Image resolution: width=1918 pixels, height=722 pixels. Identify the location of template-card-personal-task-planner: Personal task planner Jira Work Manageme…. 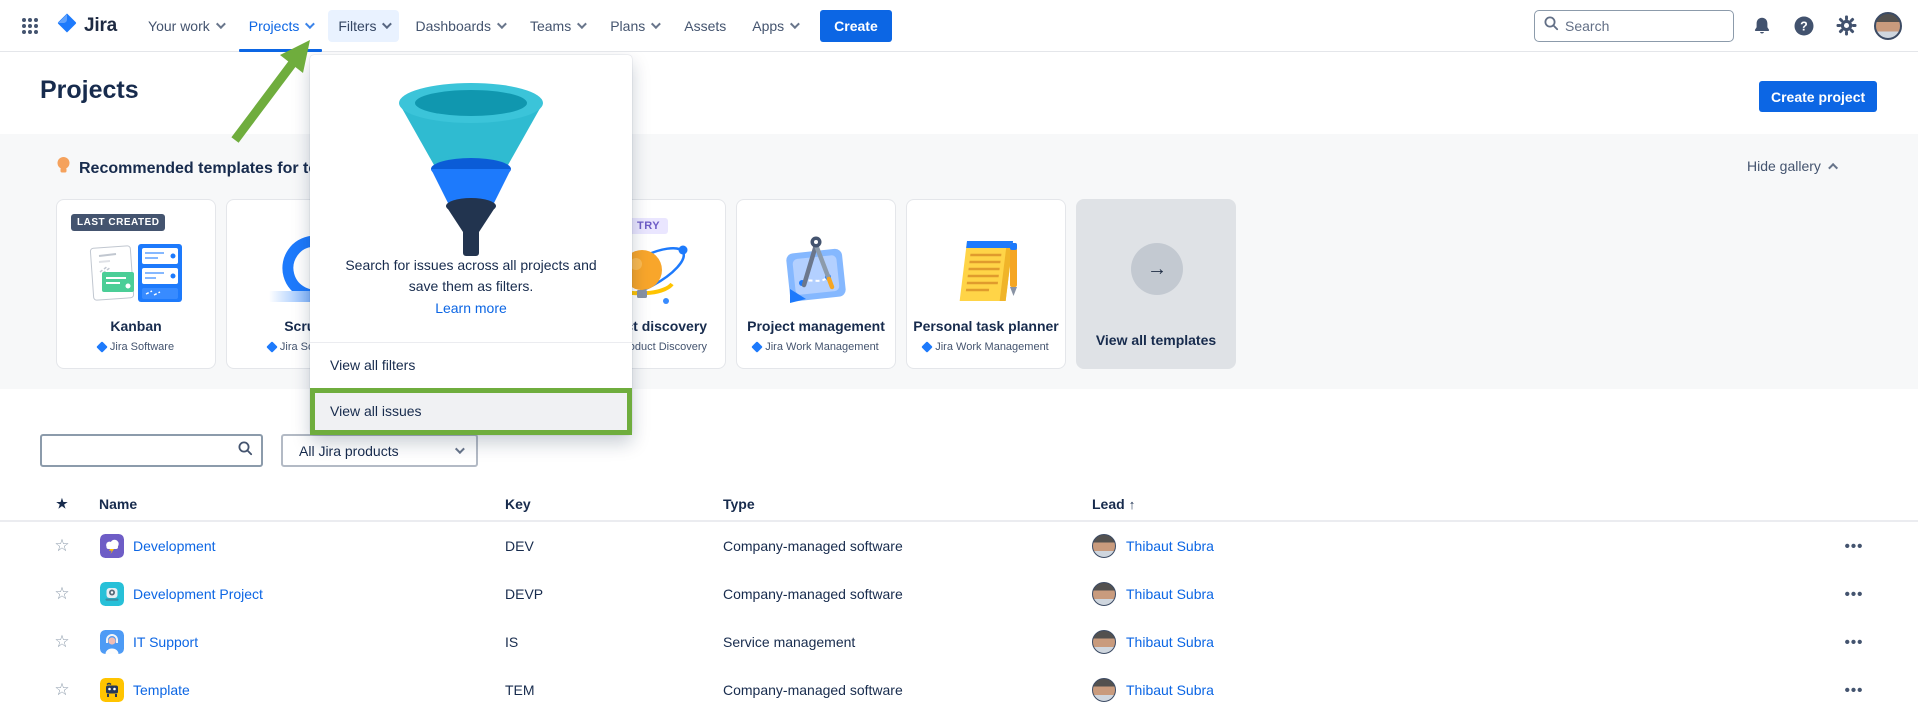
(986, 284).